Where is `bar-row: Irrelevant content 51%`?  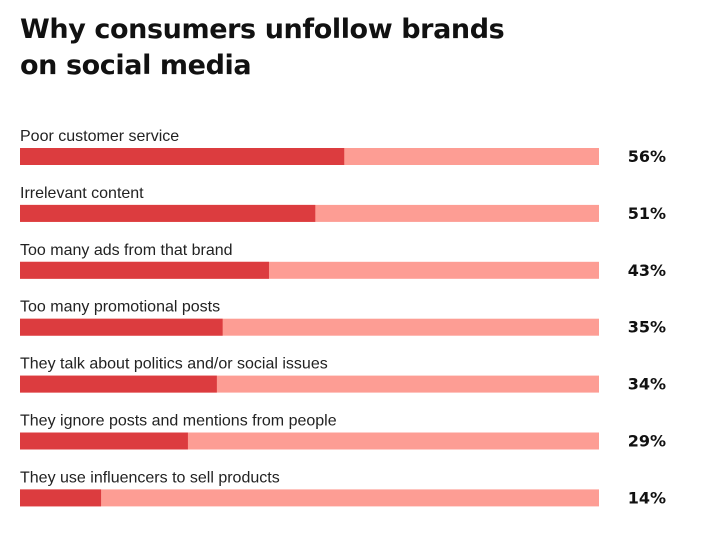
bar-row: Irrelevant content 51% is located at coordinates (343, 204).